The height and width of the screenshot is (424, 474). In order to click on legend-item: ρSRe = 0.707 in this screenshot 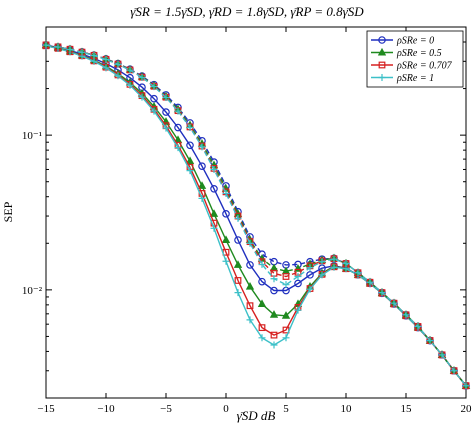, I will do `click(412, 66)`.